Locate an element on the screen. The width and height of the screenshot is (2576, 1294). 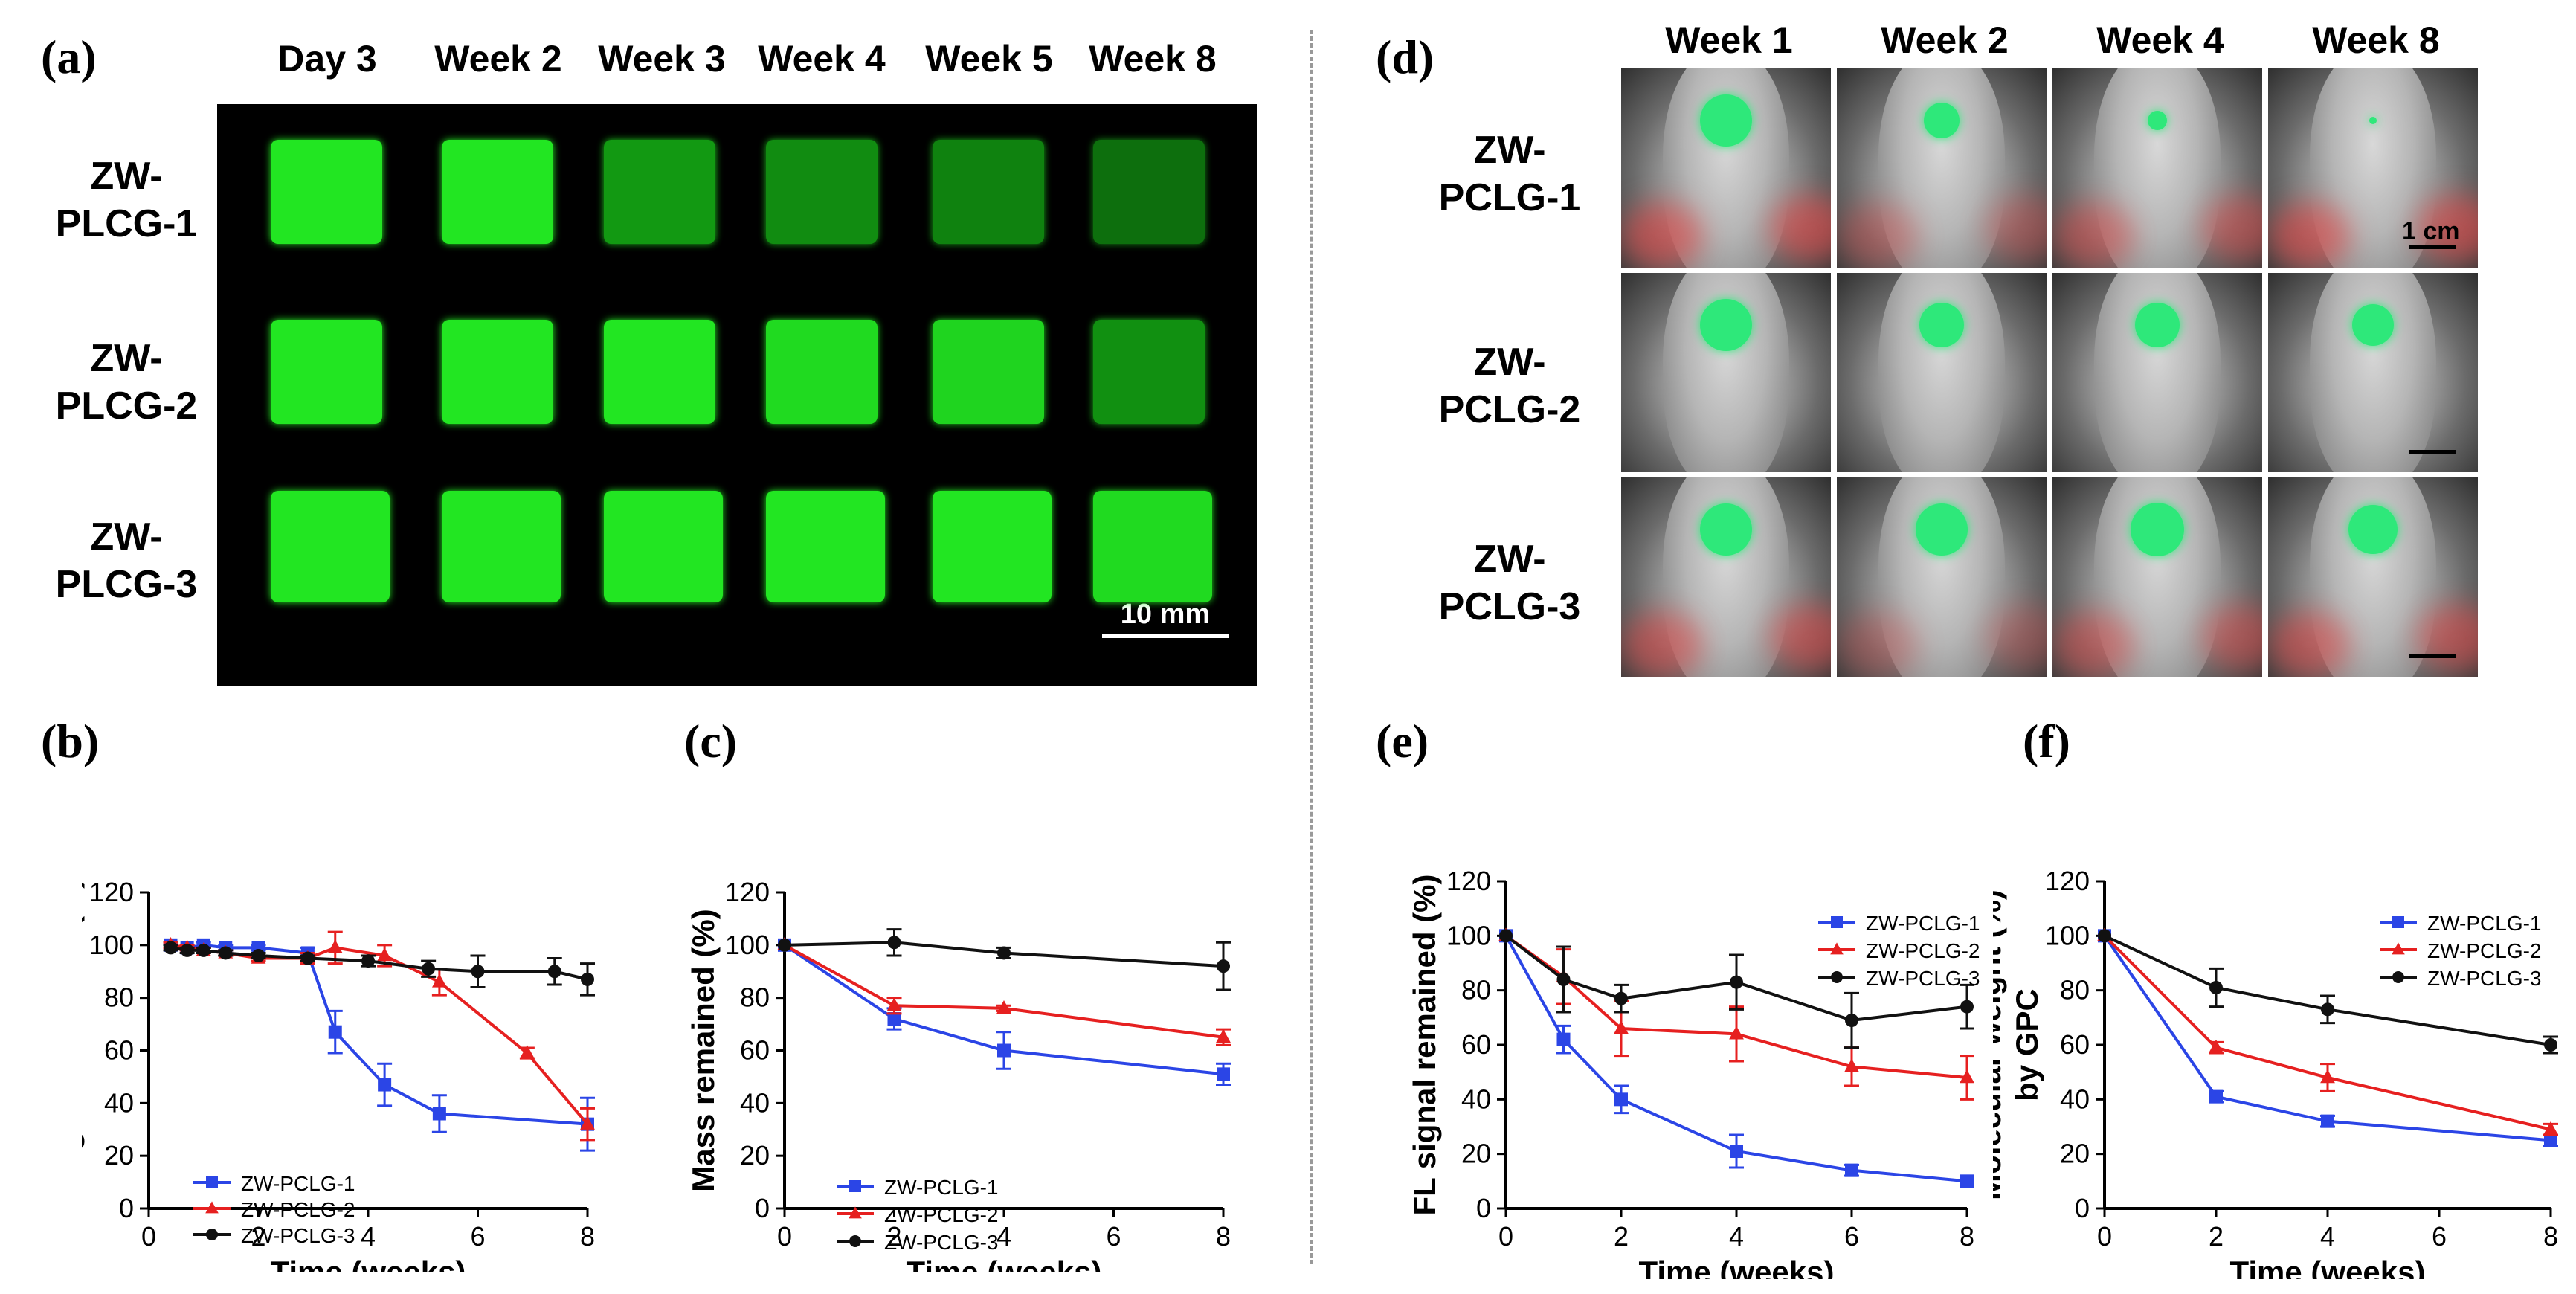
y-axis-label: FL signal reduction (%) is located at coordinates (83, 1050).